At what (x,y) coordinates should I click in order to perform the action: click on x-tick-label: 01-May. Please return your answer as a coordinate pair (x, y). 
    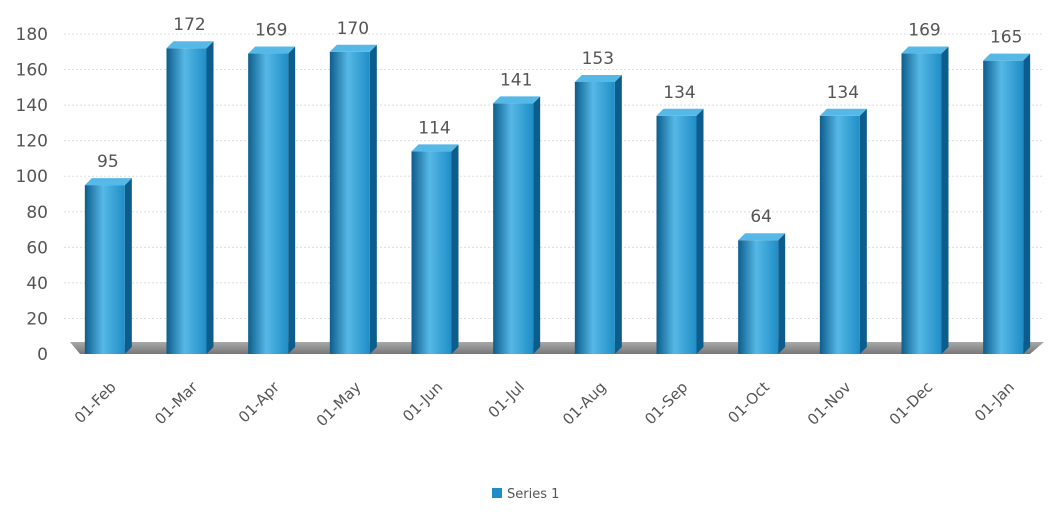
    Looking at the image, I should click on (339, 404).